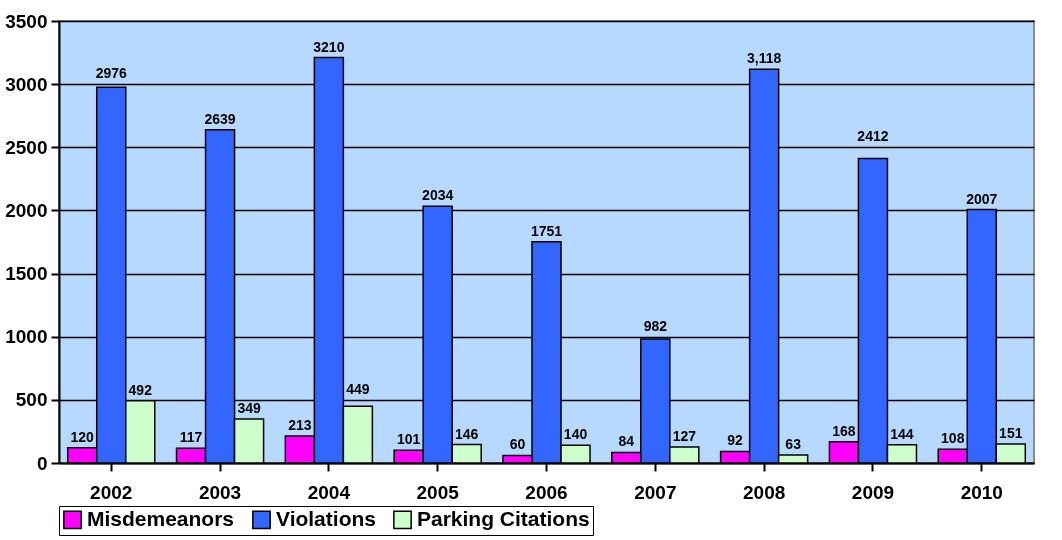 This screenshot has height=540, width=1062. Describe the element at coordinates (82, 436) in the screenshot. I see `data-label: 120` at that location.